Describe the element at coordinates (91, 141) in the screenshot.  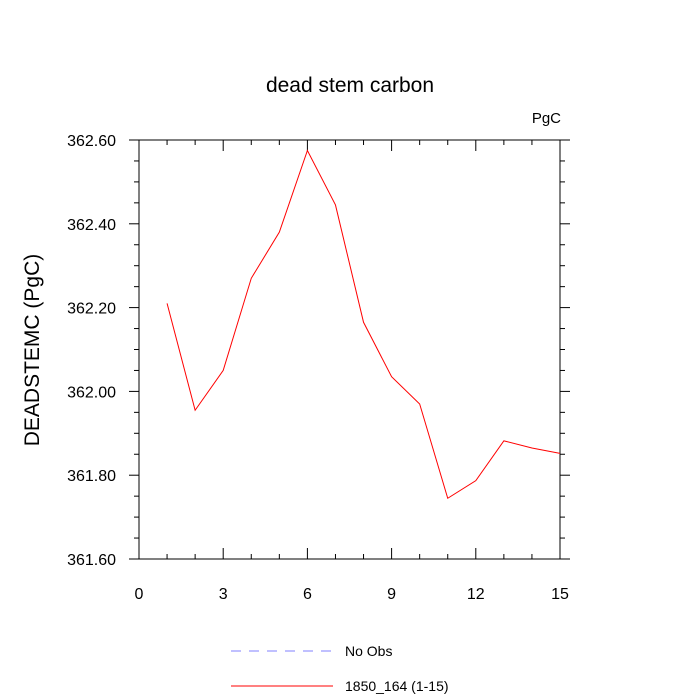
I see `y-tick-label: 362.60` at that location.